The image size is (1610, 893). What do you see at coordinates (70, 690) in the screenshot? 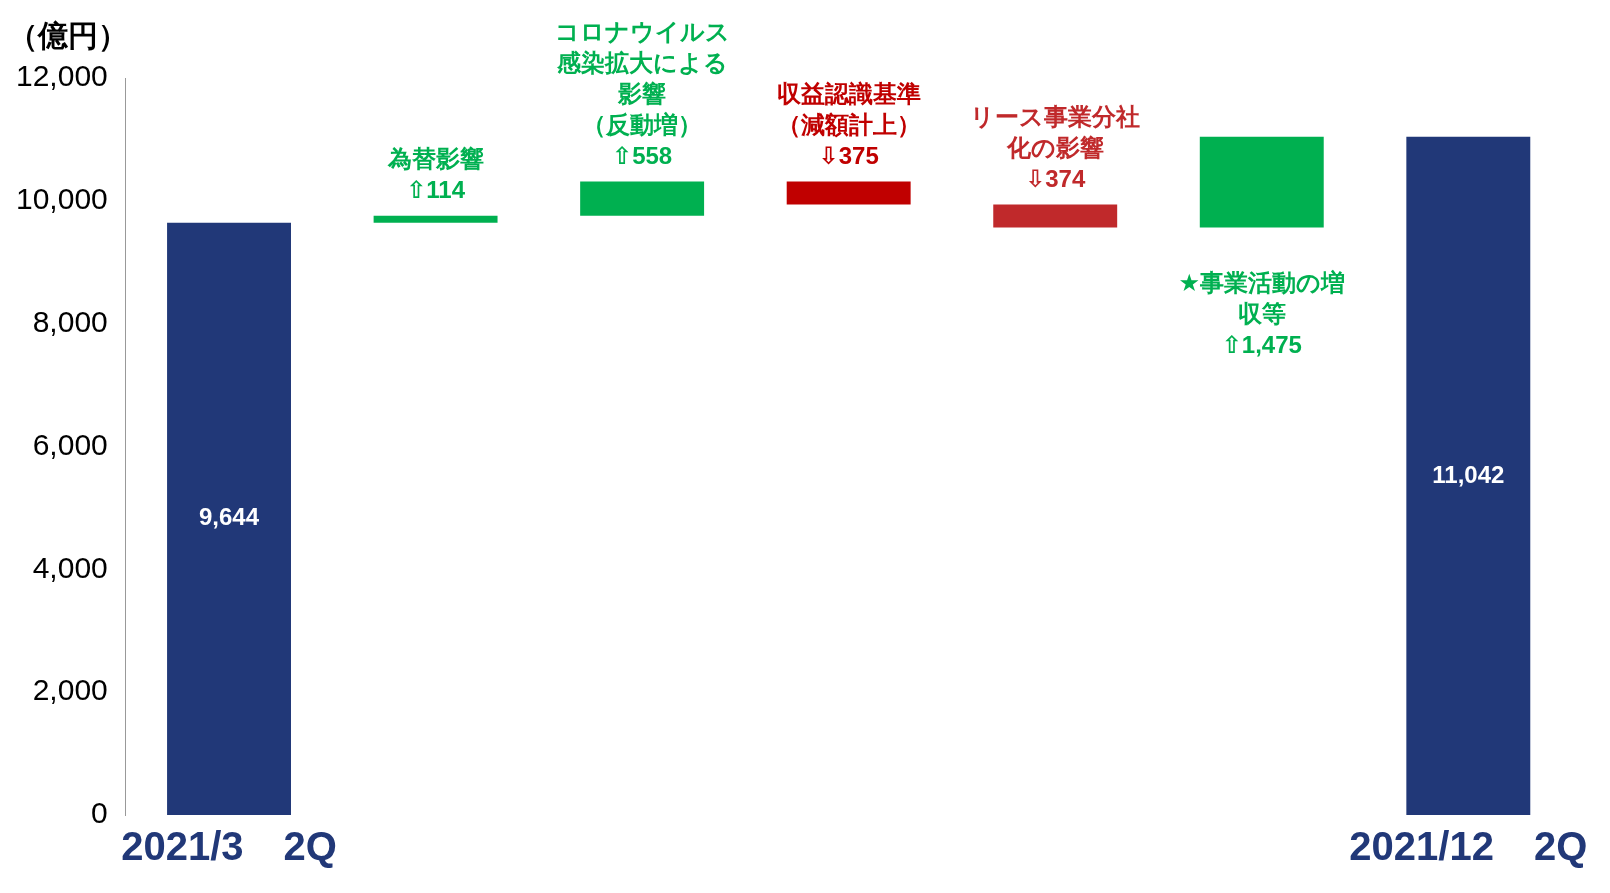
I see `y-tick-label: 2,000` at bounding box center [70, 690].